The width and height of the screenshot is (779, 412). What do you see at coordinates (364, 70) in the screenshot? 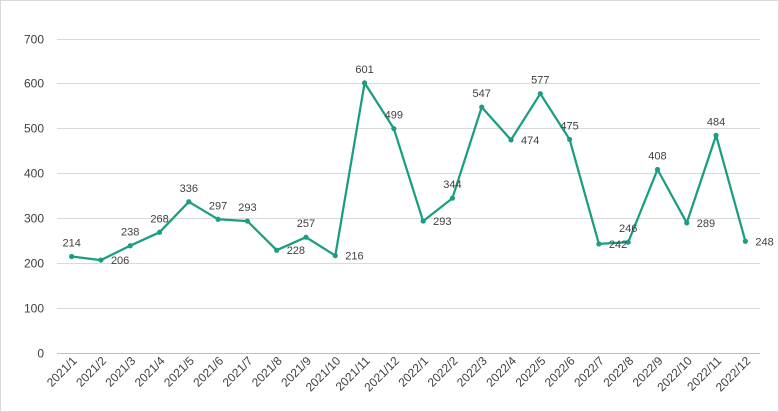
I see `data-label: 601` at bounding box center [364, 70].